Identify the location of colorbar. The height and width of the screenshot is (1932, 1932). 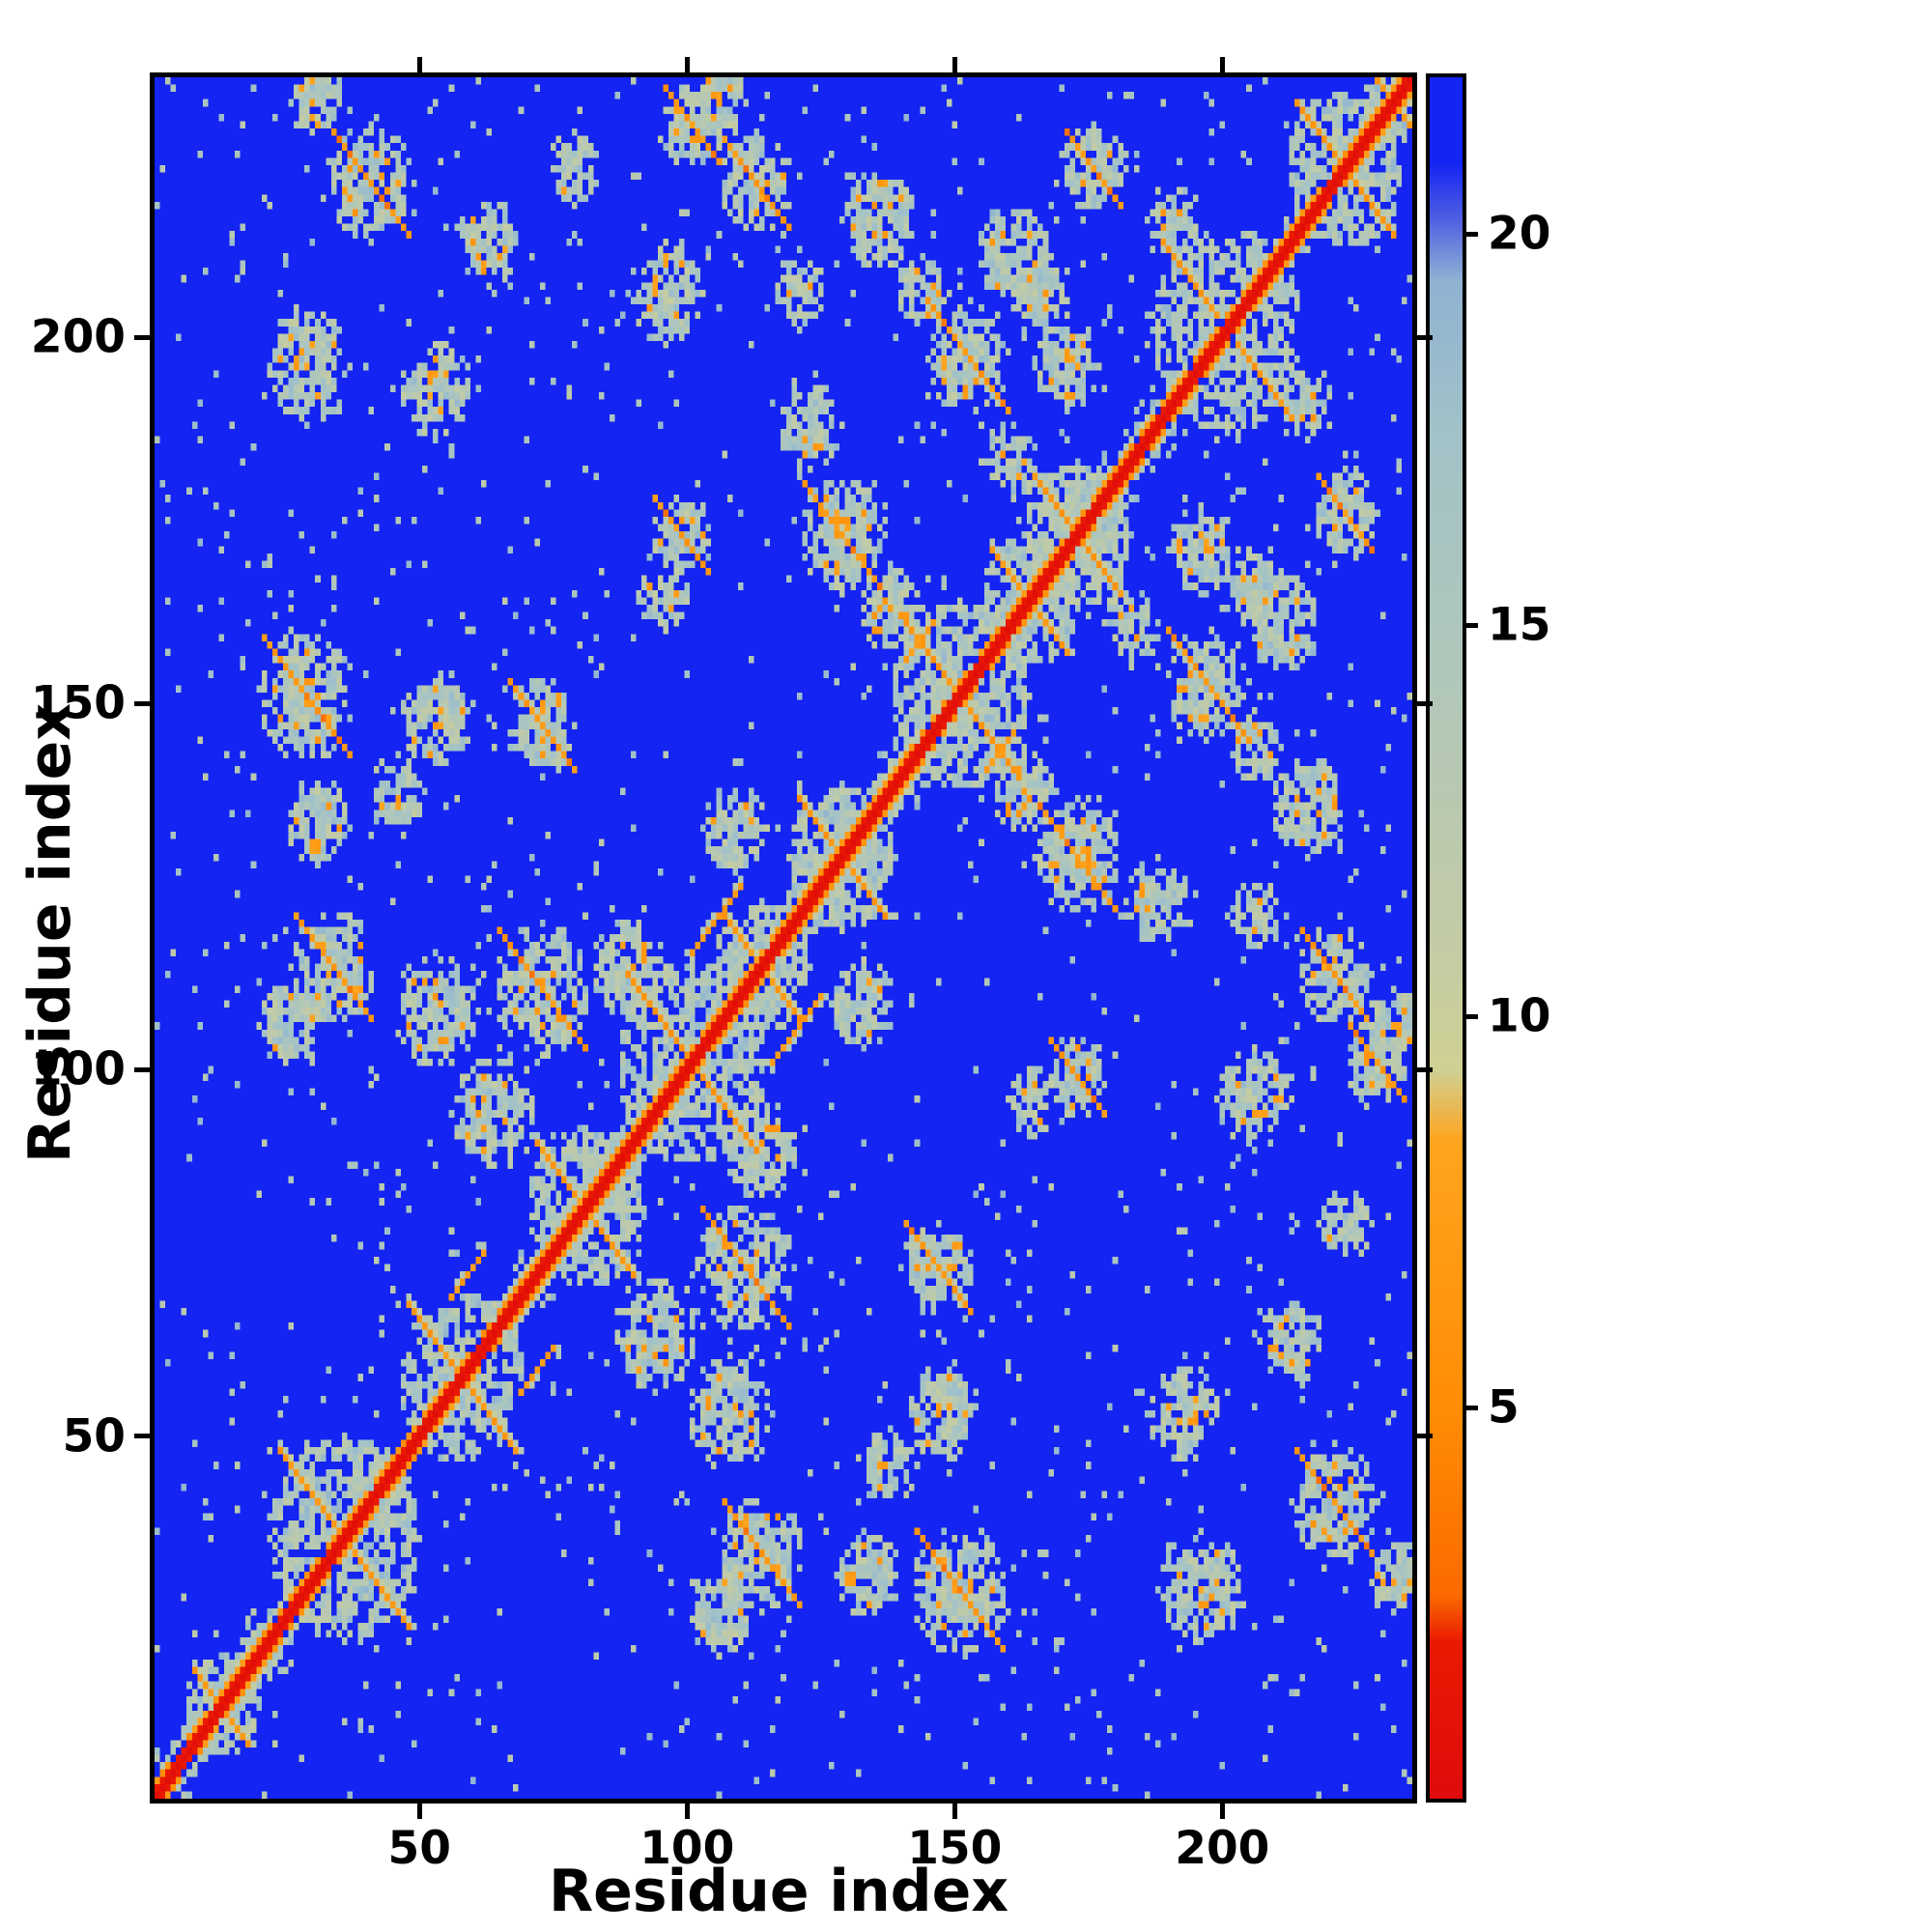
(1446, 938).